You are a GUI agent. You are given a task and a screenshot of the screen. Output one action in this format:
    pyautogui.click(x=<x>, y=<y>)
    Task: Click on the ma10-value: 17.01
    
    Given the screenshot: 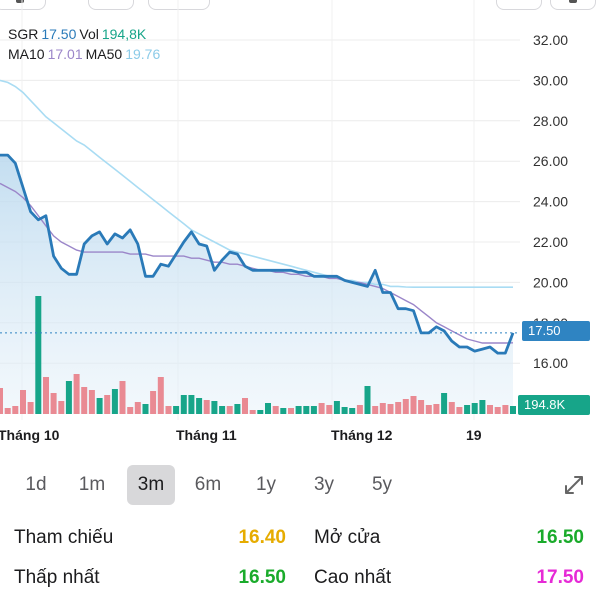 What is the action you would take?
    pyautogui.click(x=65, y=54)
    